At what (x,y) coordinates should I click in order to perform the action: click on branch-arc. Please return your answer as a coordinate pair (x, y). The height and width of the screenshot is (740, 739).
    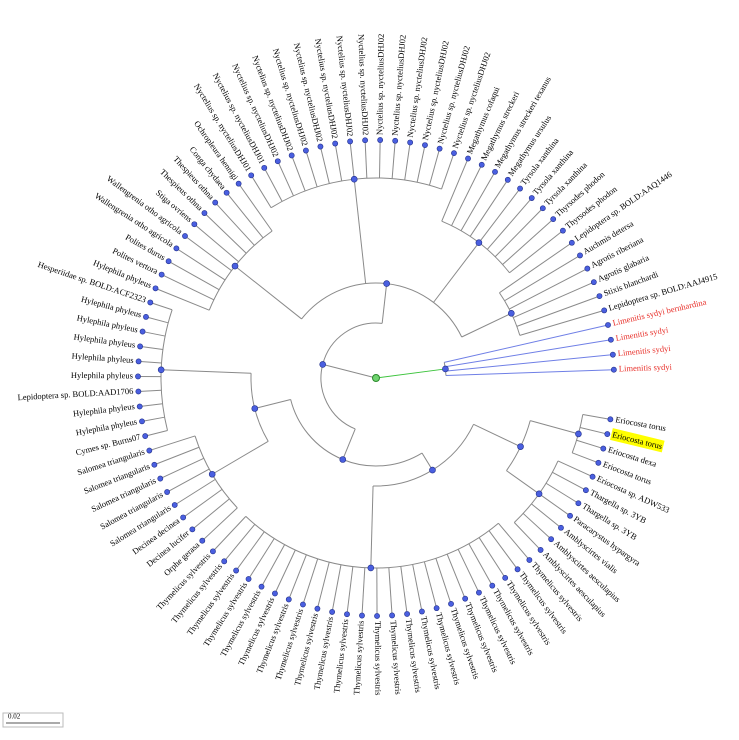
    Looking at the image, I should click on (382, 310).